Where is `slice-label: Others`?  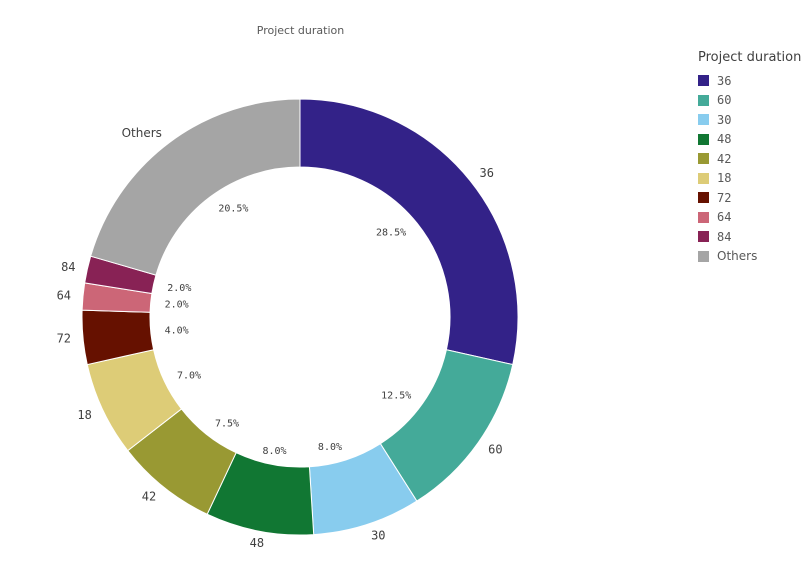 slice-label: Others is located at coordinates (142, 133).